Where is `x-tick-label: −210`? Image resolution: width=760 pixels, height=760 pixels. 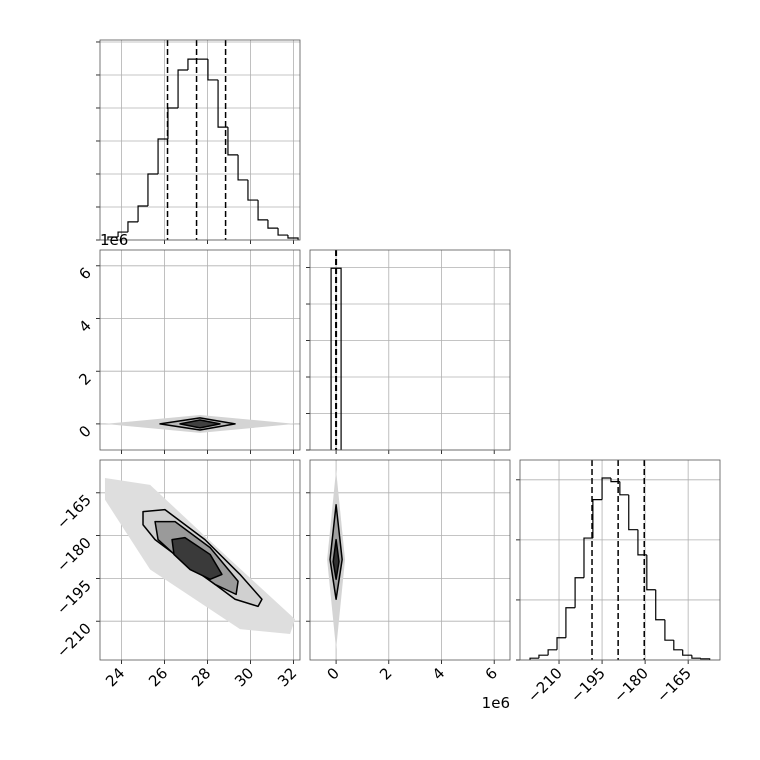
x-tick-label: −210 is located at coordinates (545, 685).